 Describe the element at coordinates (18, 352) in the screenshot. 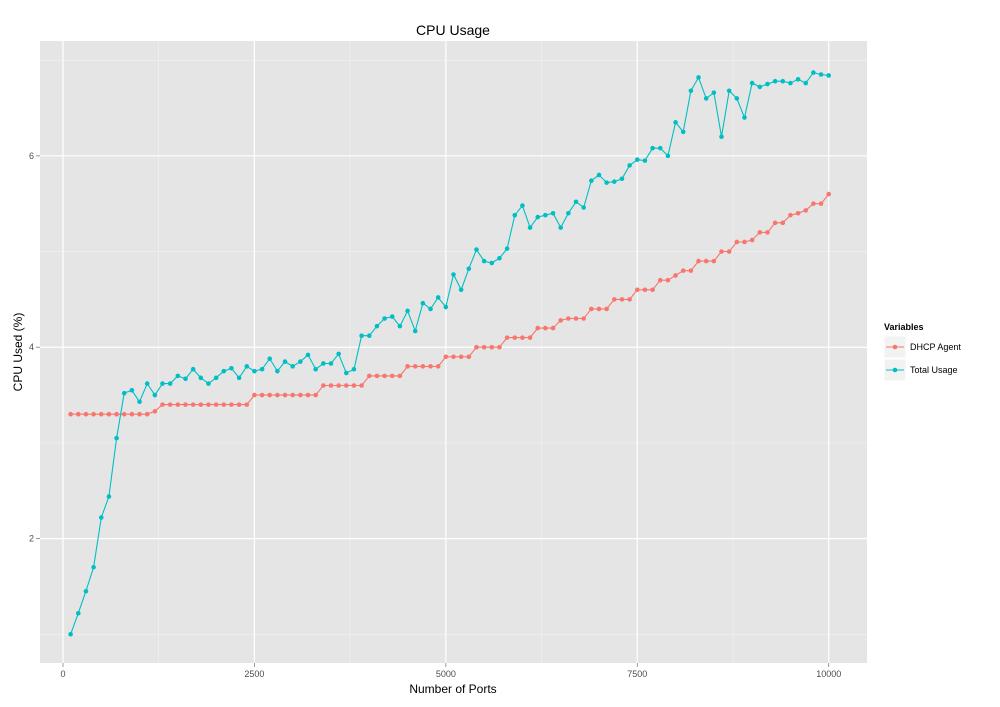

I see `y-axis-title: CPU Used (%)` at that location.